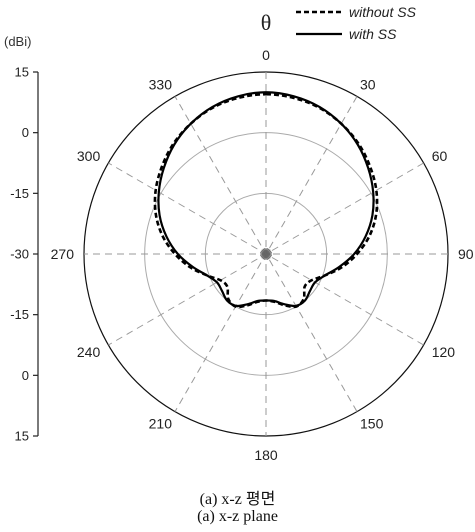 The image size is (475, 532). I want to click on scale-tick-label: -30, so click(19, 254).